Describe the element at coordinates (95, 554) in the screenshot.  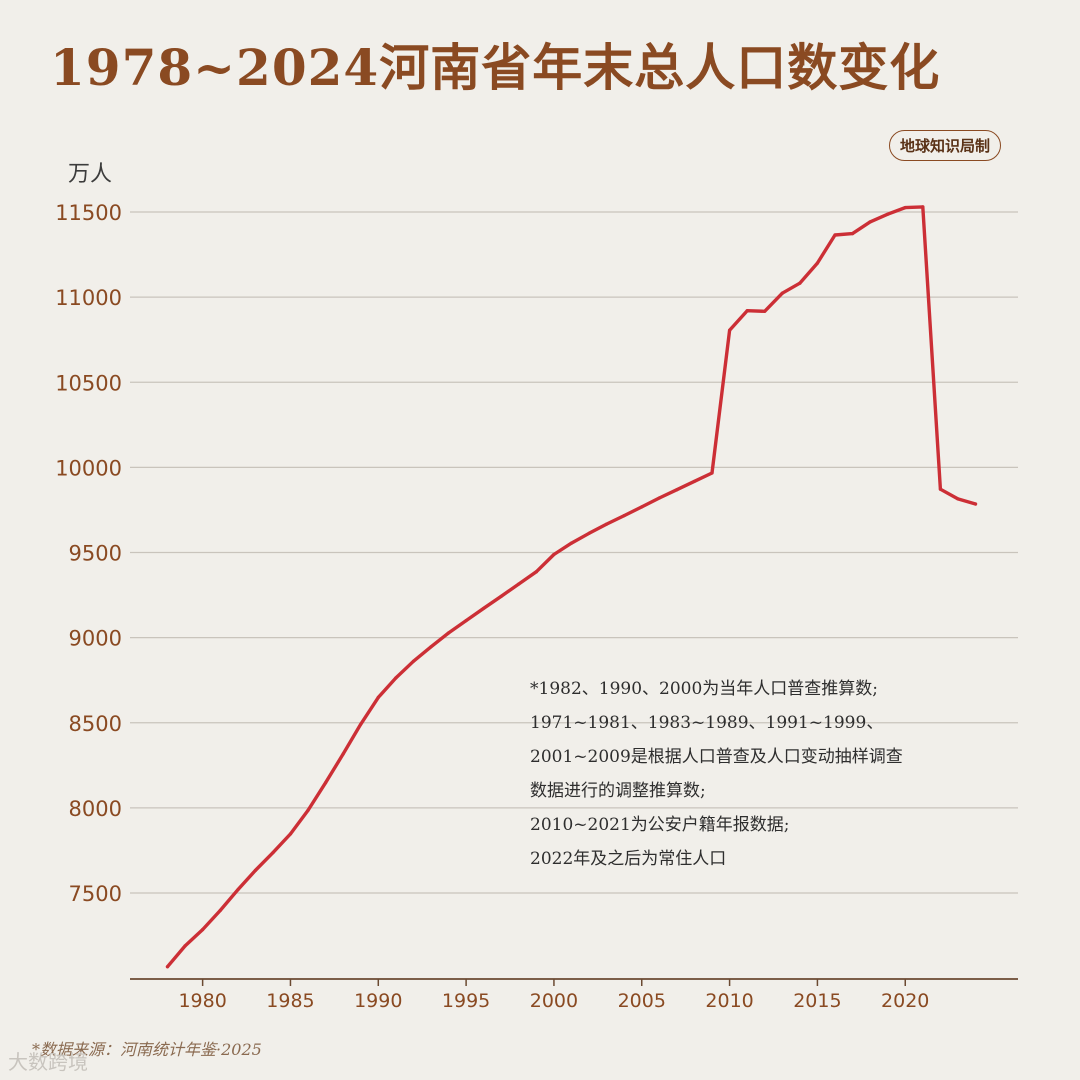
I see `y-tick-label: 9500` at that location.